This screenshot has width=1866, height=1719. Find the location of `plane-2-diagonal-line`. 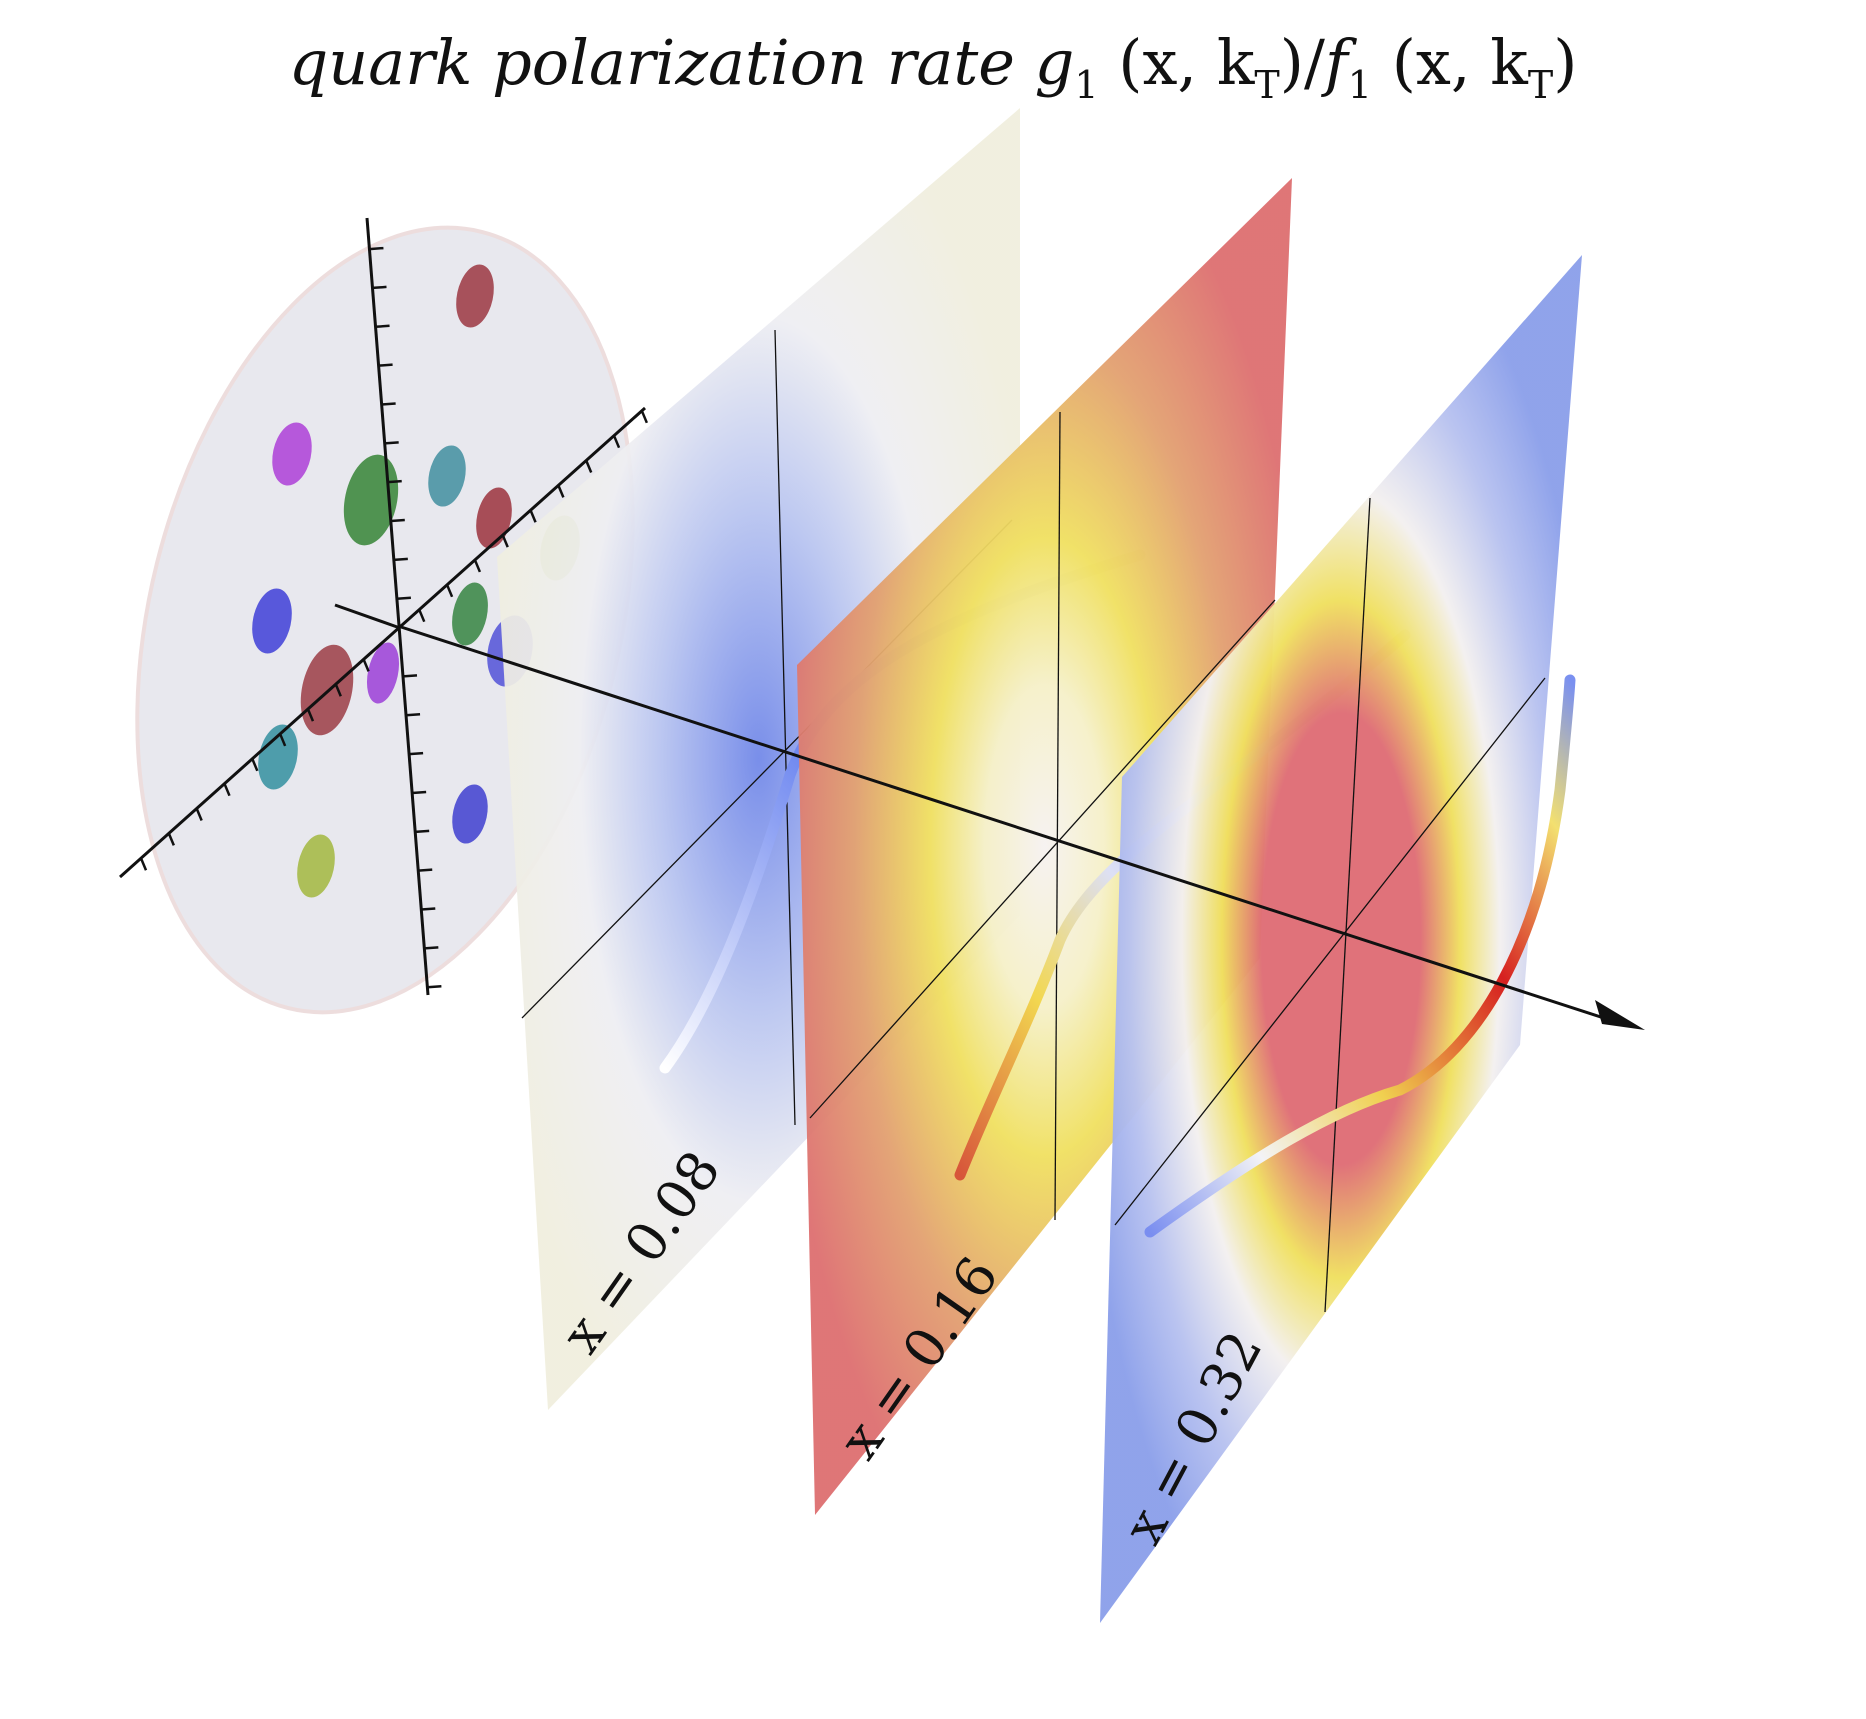

plane-2-diagonal-line is located at coordinates (1330, 951).